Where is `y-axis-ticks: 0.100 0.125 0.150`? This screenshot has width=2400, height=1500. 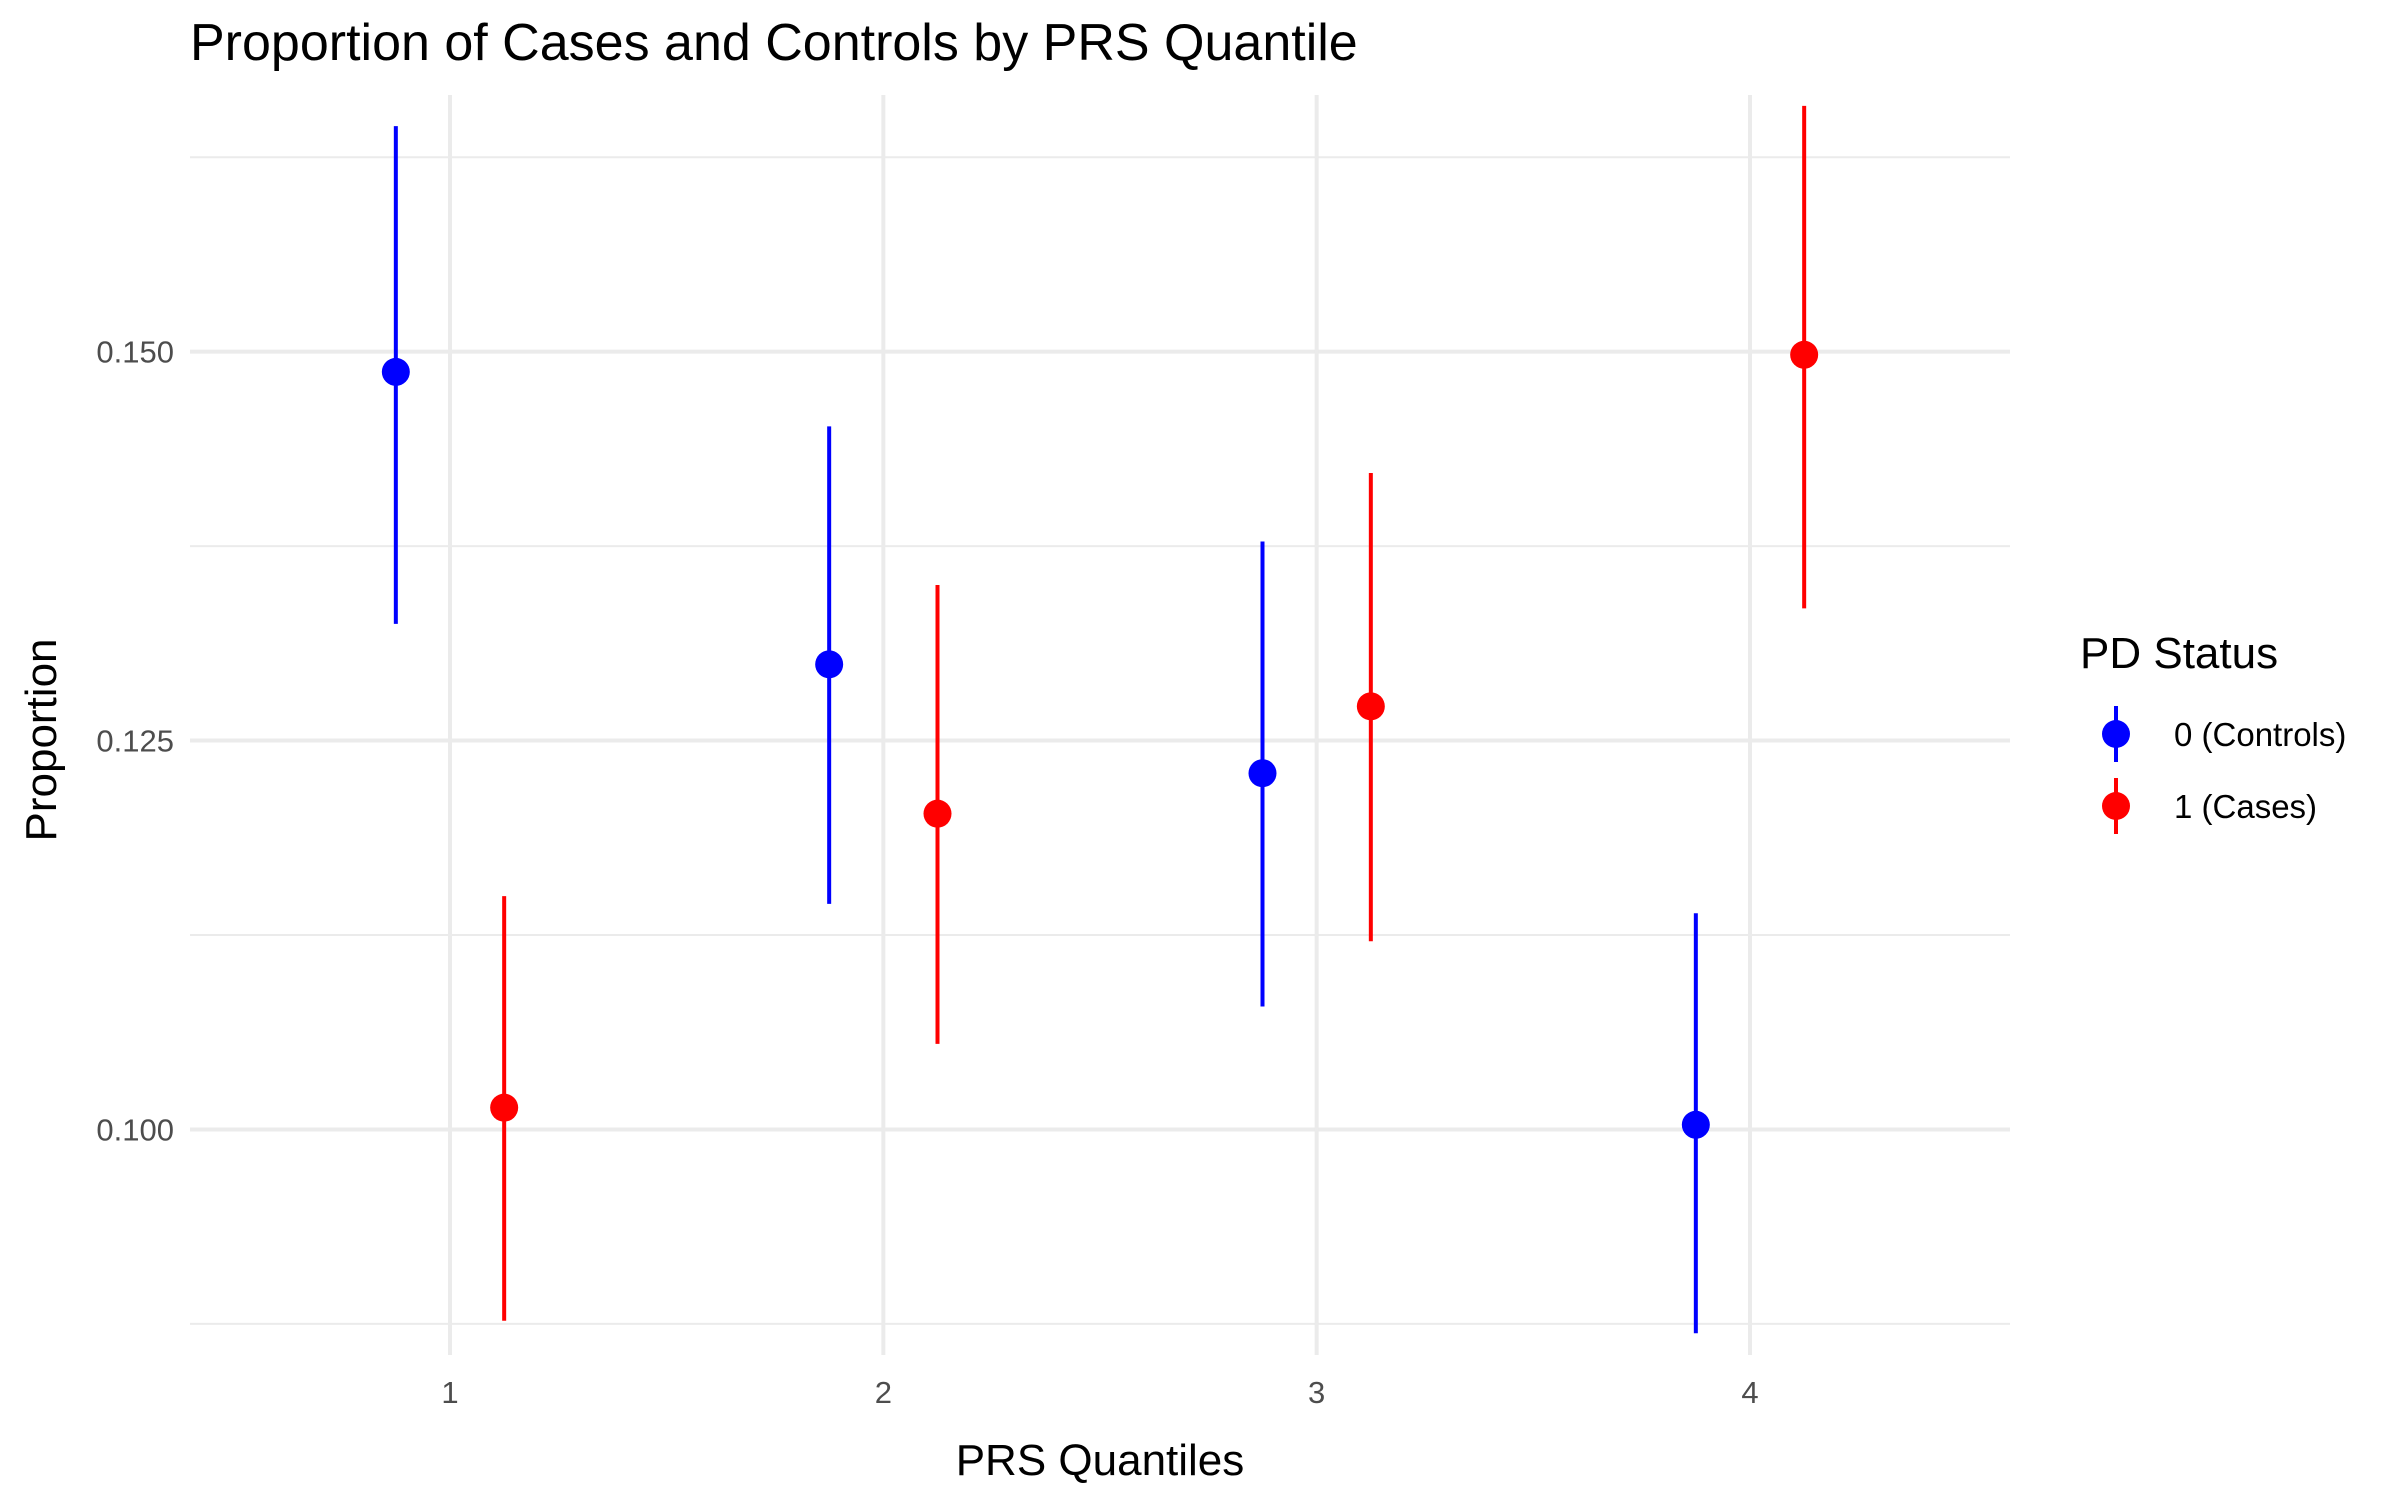 y-axis-ticks: 0.100 0.125 0.150 is located at coordinates (135, 741).